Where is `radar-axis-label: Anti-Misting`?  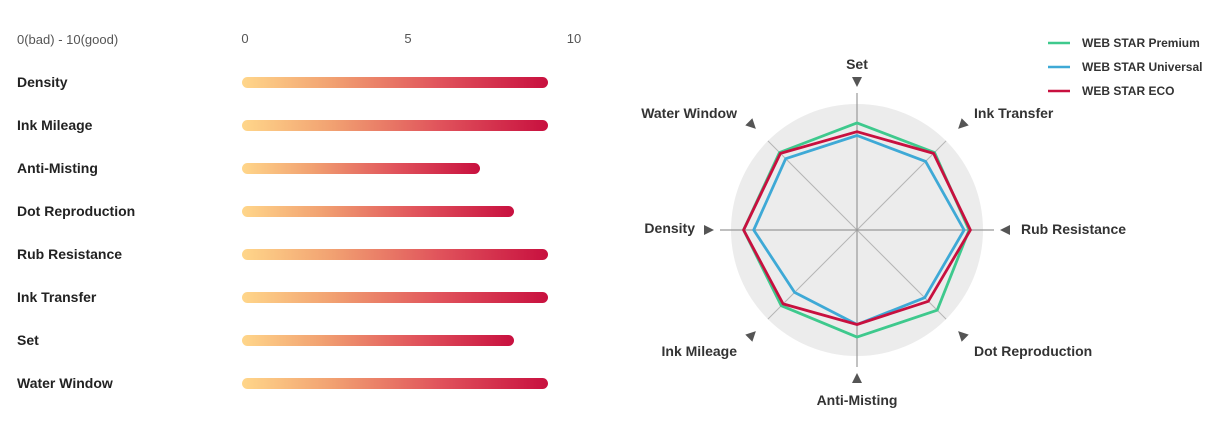
radar-axis-label: Anti-Misting is located at coordinates (857, 400).